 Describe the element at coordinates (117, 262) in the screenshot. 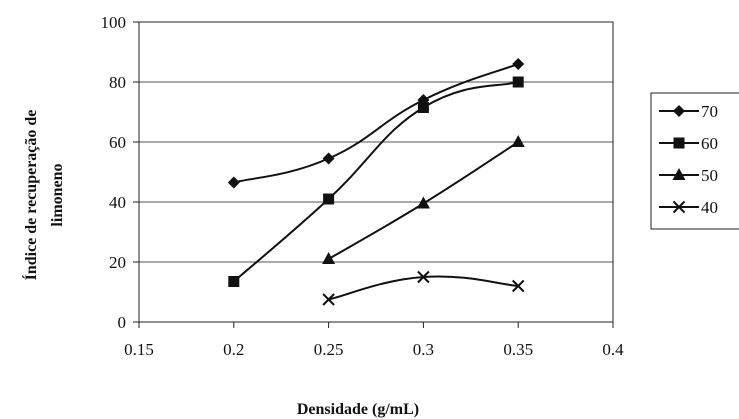

I see `y-tick-label-1: 20` at that location.